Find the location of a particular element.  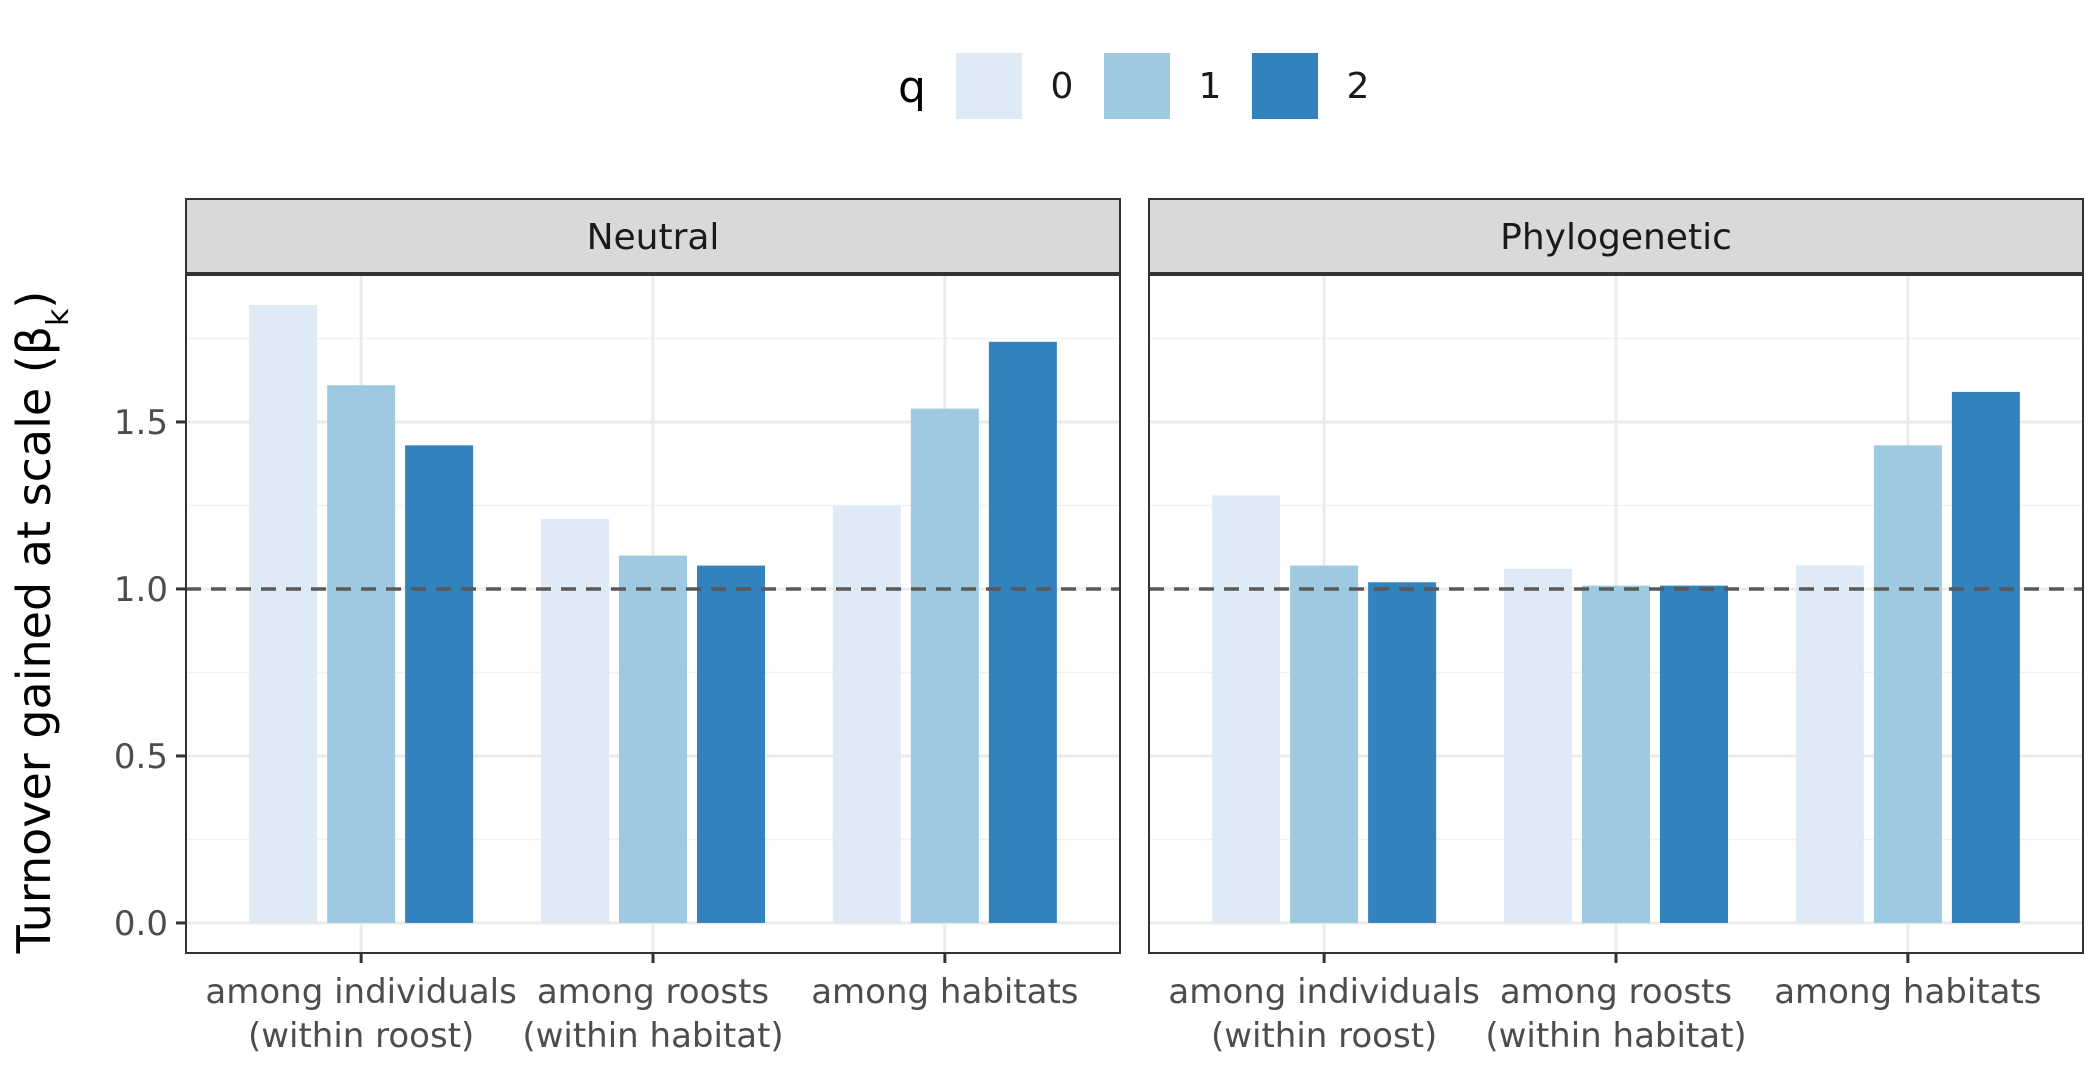

bar-neutral-cat0-q0 is located at coordinates (283, 614).